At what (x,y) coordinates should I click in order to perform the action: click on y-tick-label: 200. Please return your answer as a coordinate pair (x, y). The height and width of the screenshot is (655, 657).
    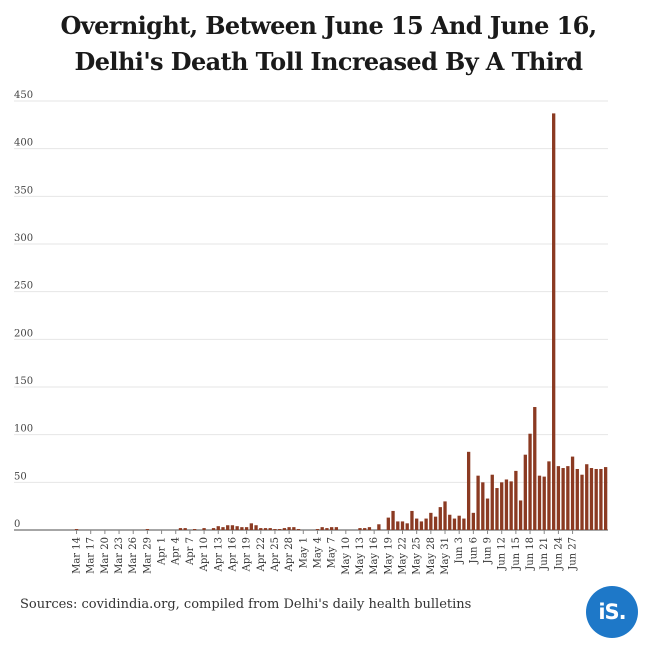
    Looking at the image, I should click on (23, 333).